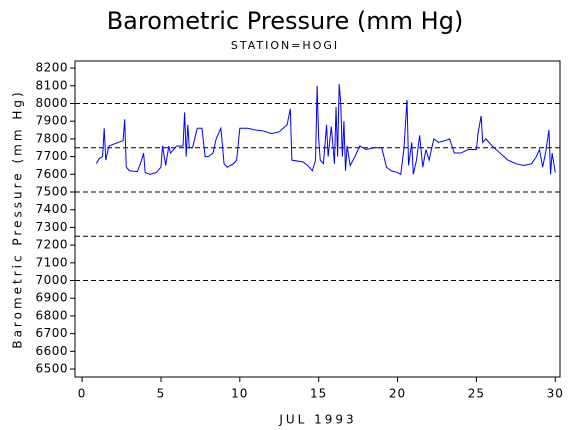 The width and height of the screenshot is (570, 430). What do you see at coordinates (51, 280) in the screenshot?
I see `y-tick-label: 7000` at bounding box center [51, 280].